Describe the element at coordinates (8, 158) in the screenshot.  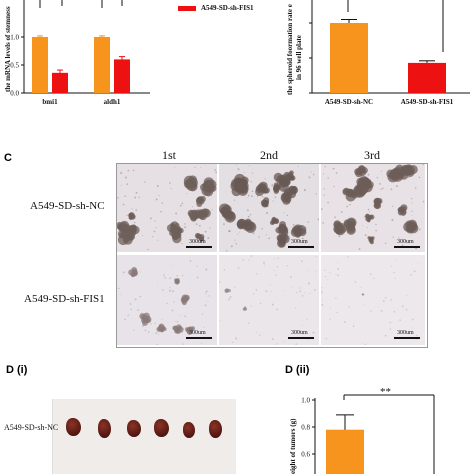
I see `panel-c-letter: C` at that location.